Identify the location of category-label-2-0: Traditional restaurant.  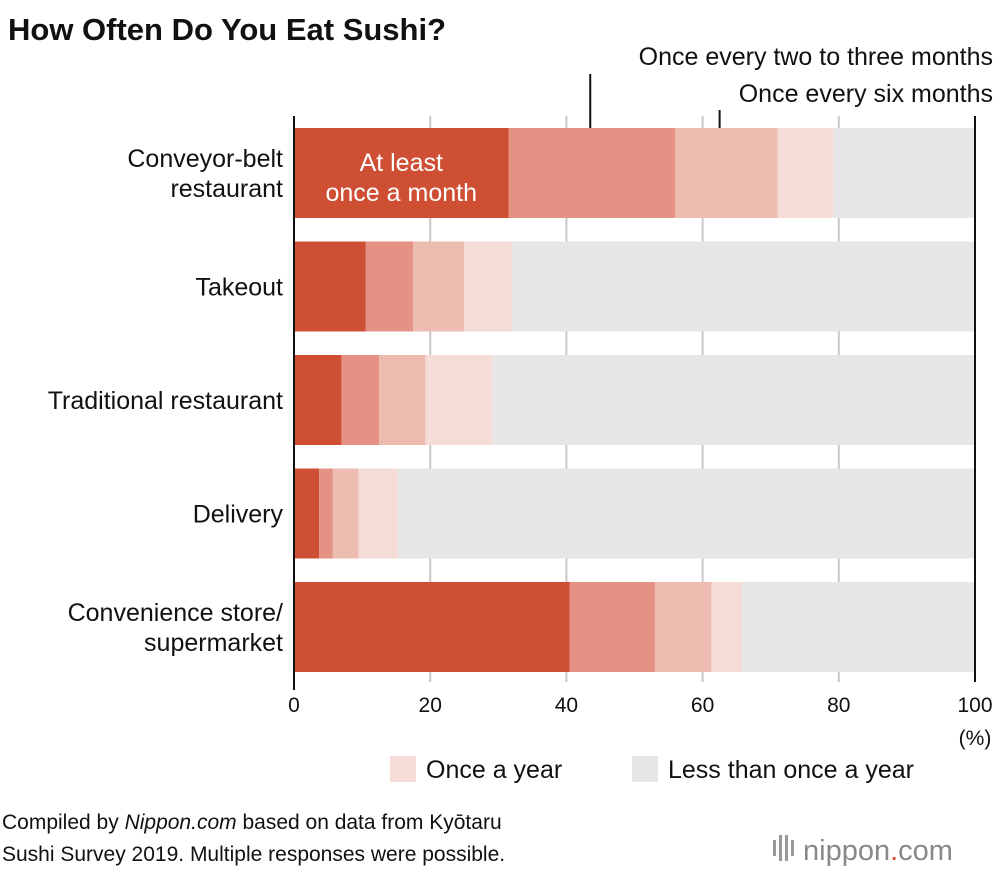
(165, 401).